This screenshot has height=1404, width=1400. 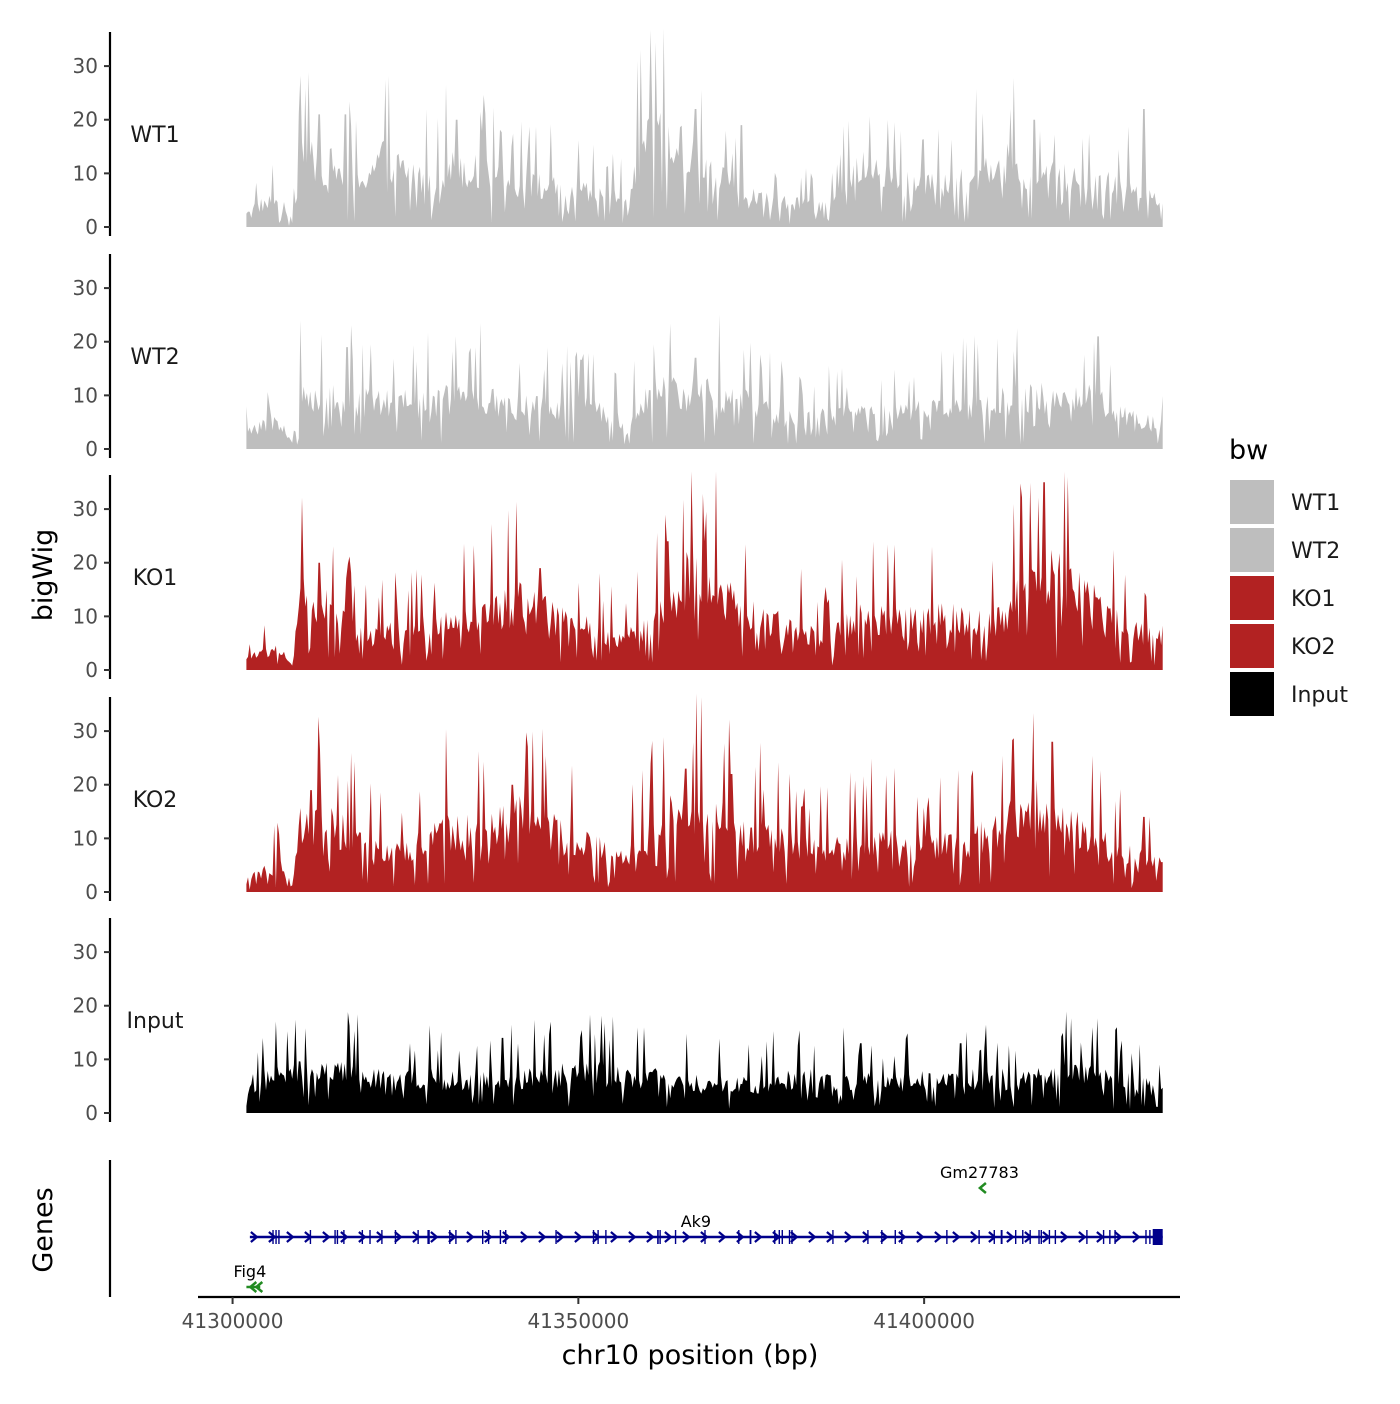 I want to click on track-label: WT1, so click(x=154, y=135).